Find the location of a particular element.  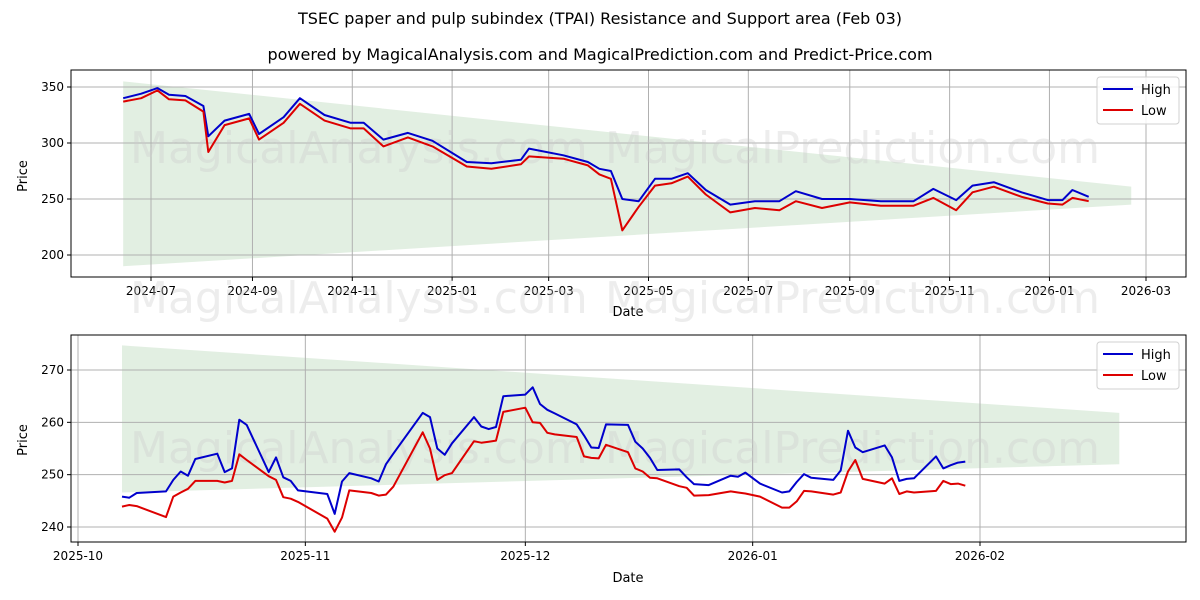

x-tick-label: 2025-05 is located at coordinates (648, 291).